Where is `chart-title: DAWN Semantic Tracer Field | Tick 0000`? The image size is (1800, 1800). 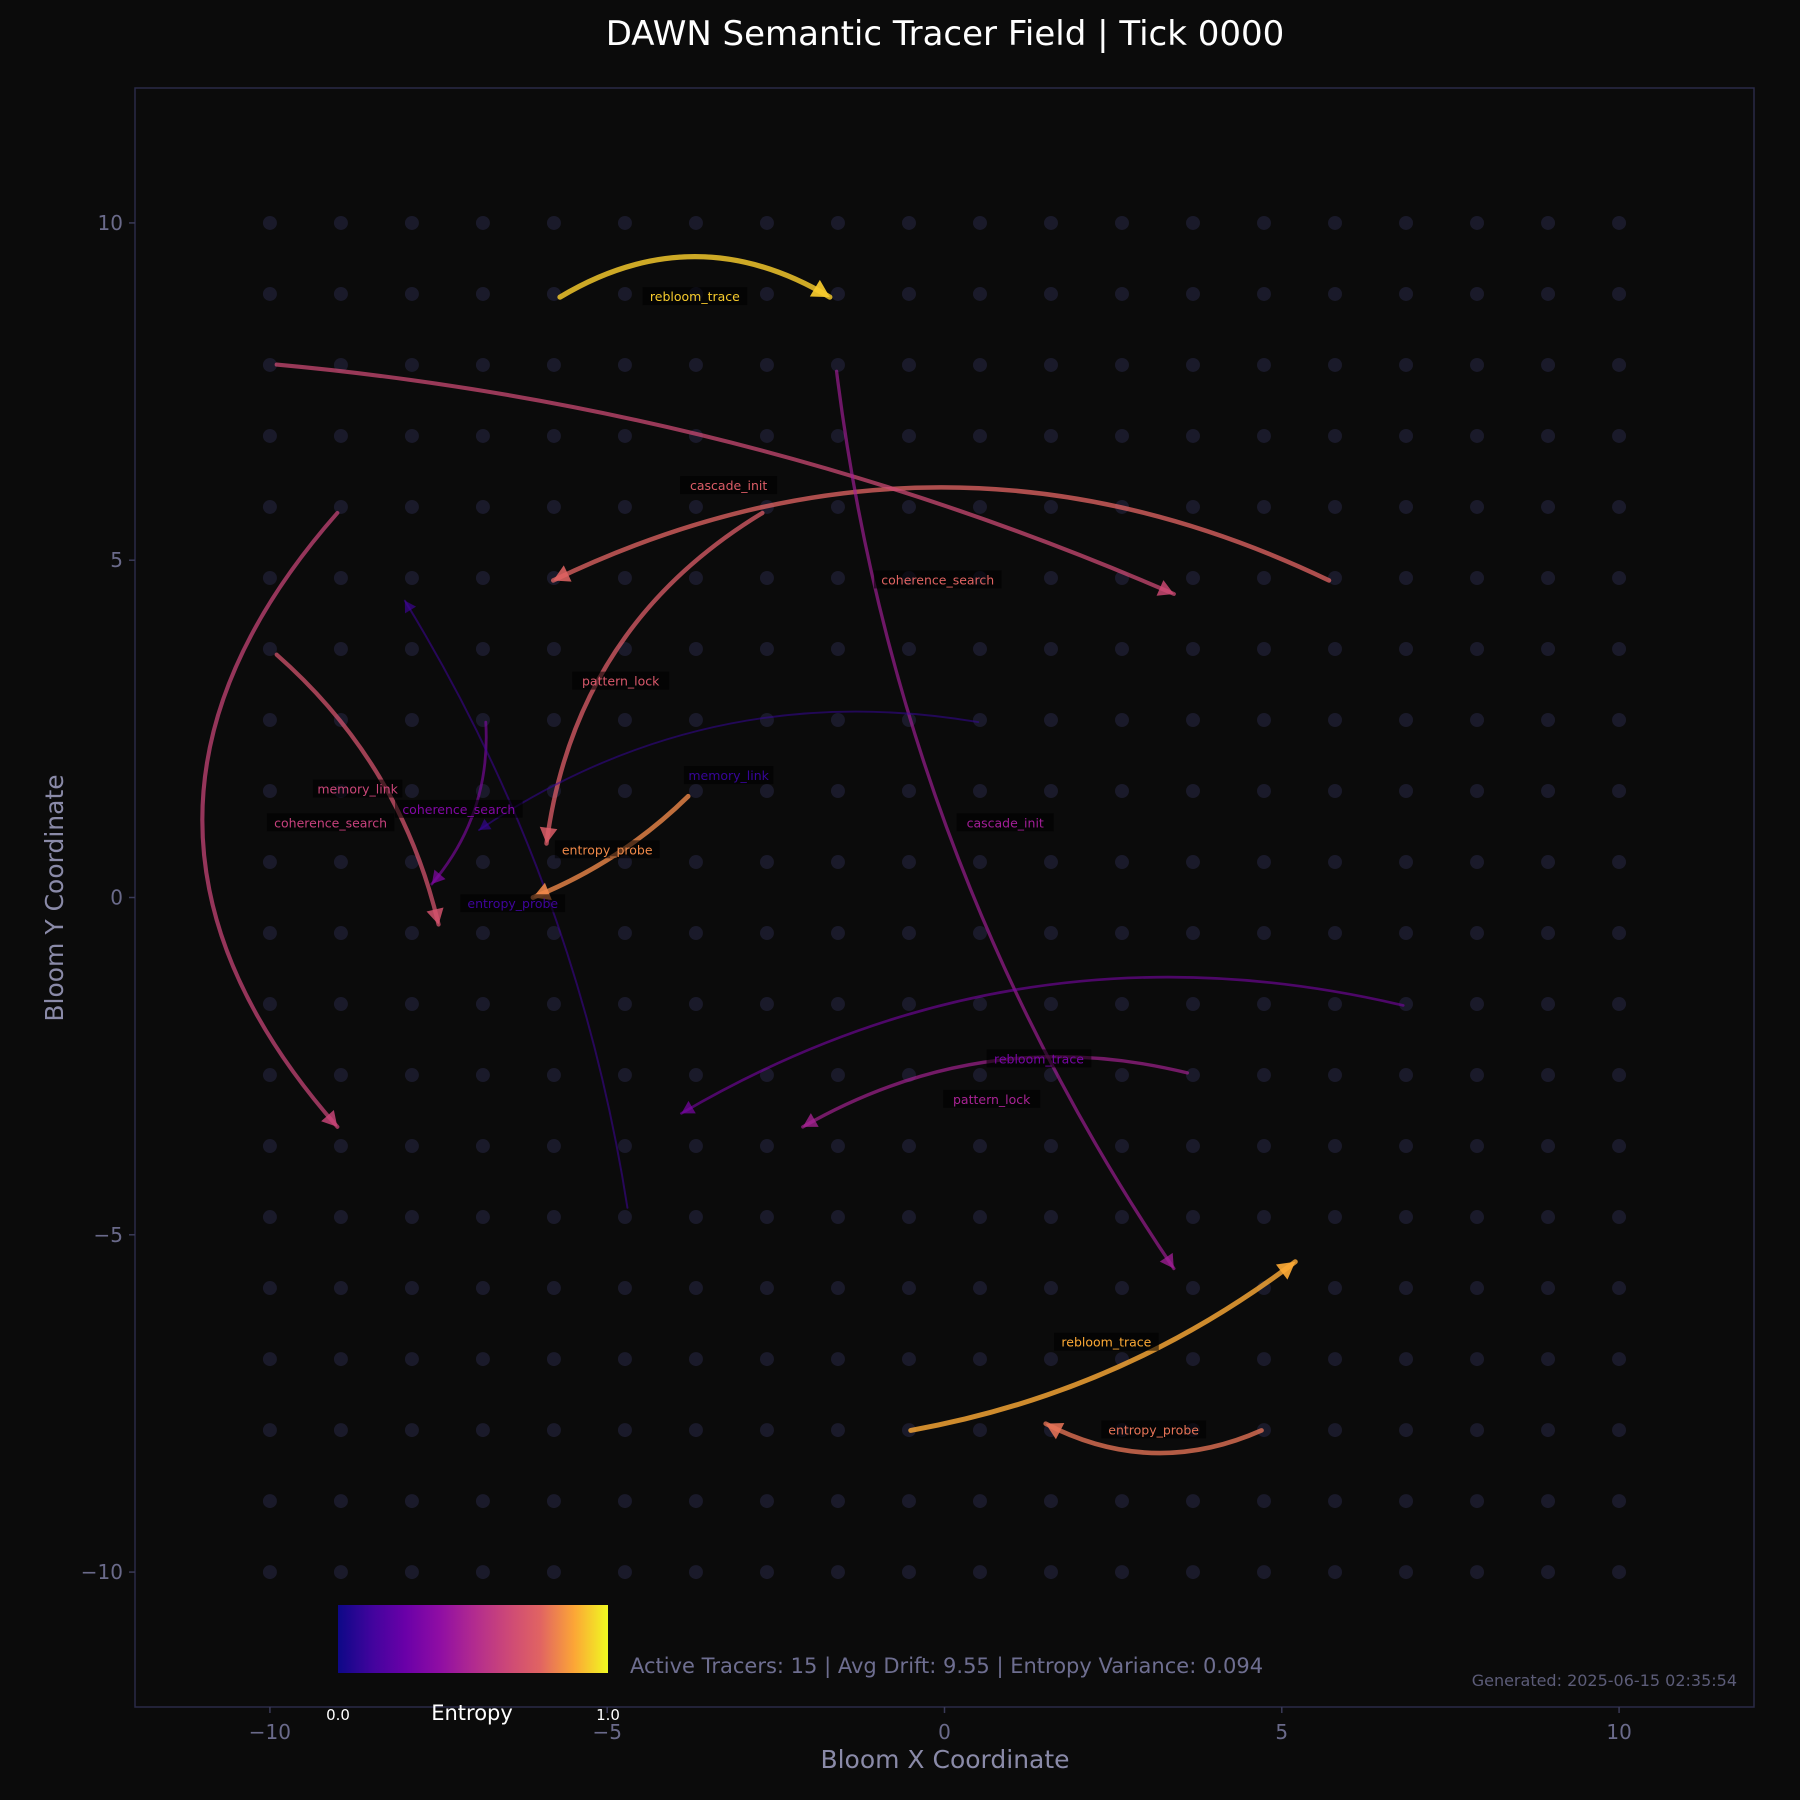 chart-title: DAWN Semantic Tracer Field | Tick 0000 is located at coordinates (945, 34).